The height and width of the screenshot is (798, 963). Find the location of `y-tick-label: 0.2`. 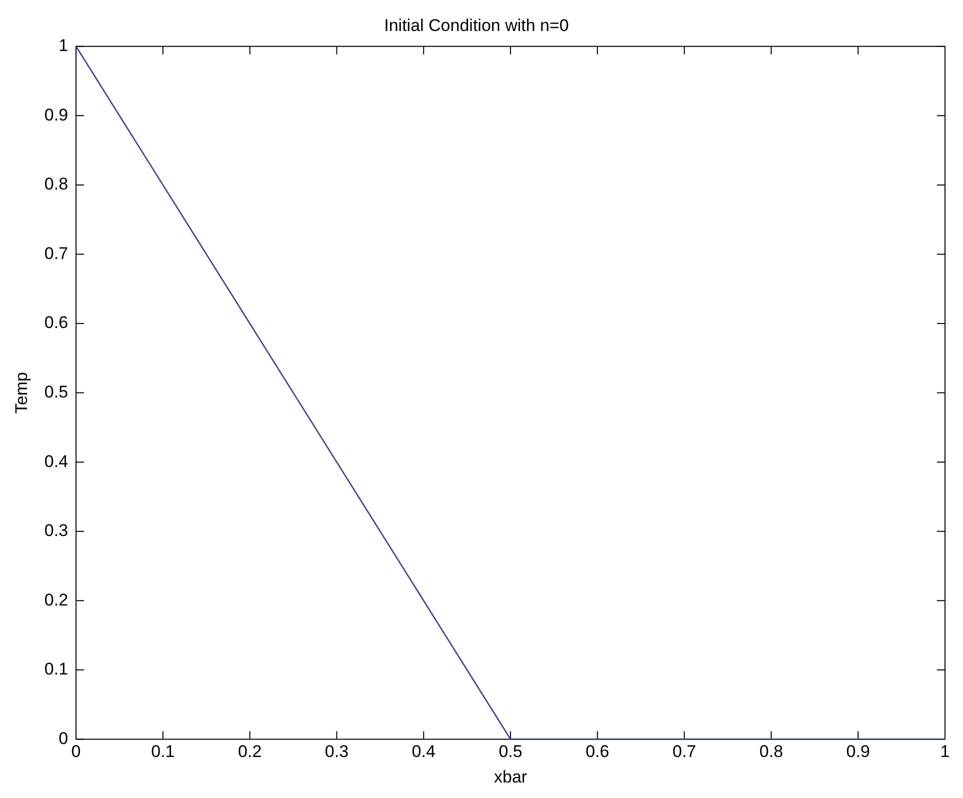

y-tick-label: 0.2 is located at coordinates (56, 600).